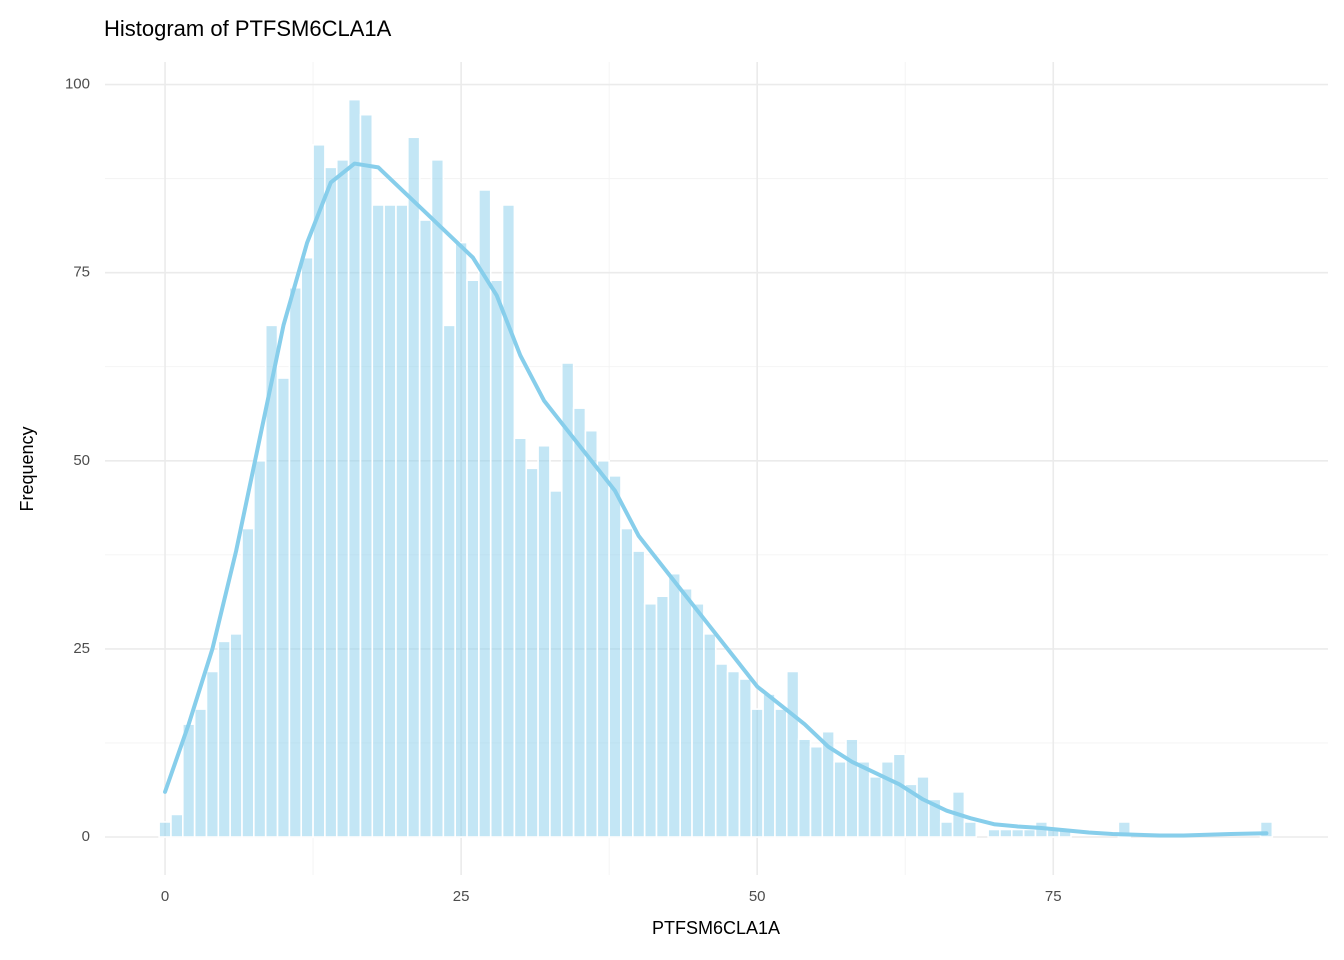 The width and height of the screenshot is (1344, 960). What do you see at coordinates (81, 272) in the screenshot?
I see `y-tick-label: 75` at bounding box center [81, 272].